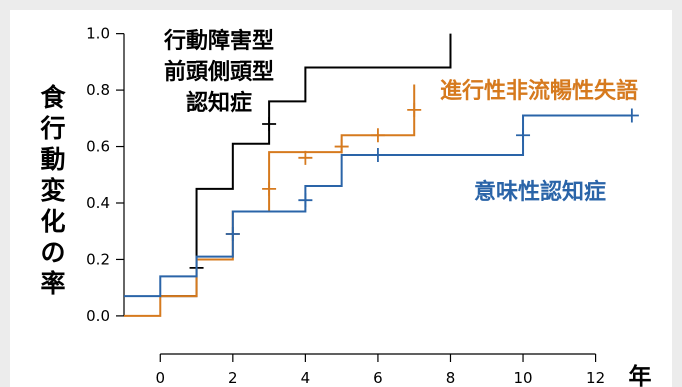 The width and height of the screenshot is (682, 387). Describe the element at coordinates (98, 316) in the screenshot. I see `y-tick-label: 0.0` at that location.